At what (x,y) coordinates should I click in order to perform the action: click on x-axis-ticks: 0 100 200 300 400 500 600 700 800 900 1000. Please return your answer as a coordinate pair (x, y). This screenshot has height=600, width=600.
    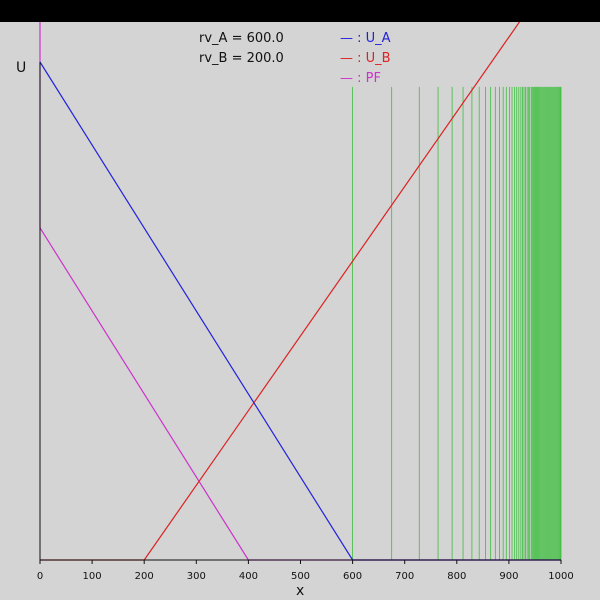
    Looking at the image, I should click on (305, 571).